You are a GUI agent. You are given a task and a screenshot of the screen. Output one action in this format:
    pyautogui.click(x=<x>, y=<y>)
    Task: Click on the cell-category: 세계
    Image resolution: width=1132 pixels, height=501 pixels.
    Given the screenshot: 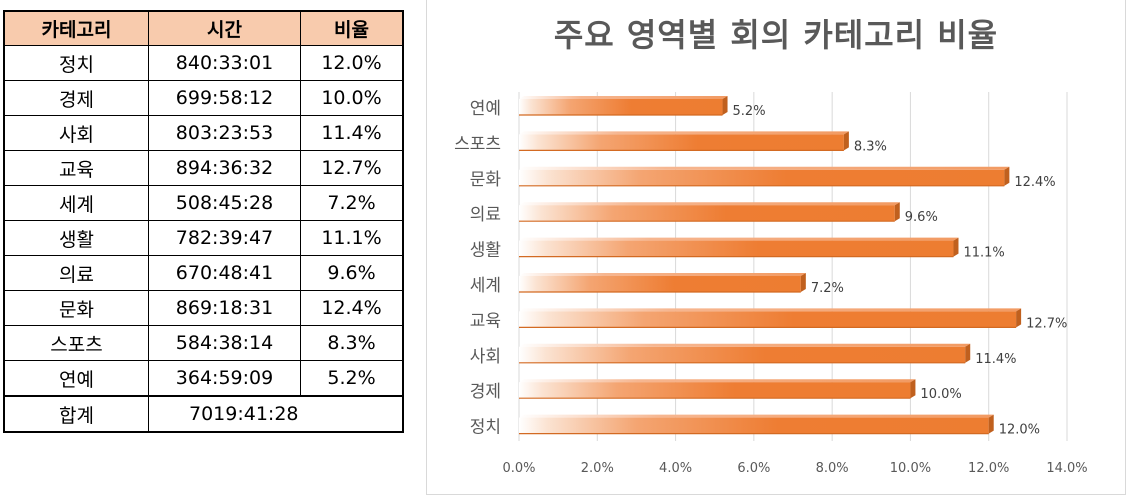 What is the action you would take?
    pyautogui.click(x=76, y=203)
    